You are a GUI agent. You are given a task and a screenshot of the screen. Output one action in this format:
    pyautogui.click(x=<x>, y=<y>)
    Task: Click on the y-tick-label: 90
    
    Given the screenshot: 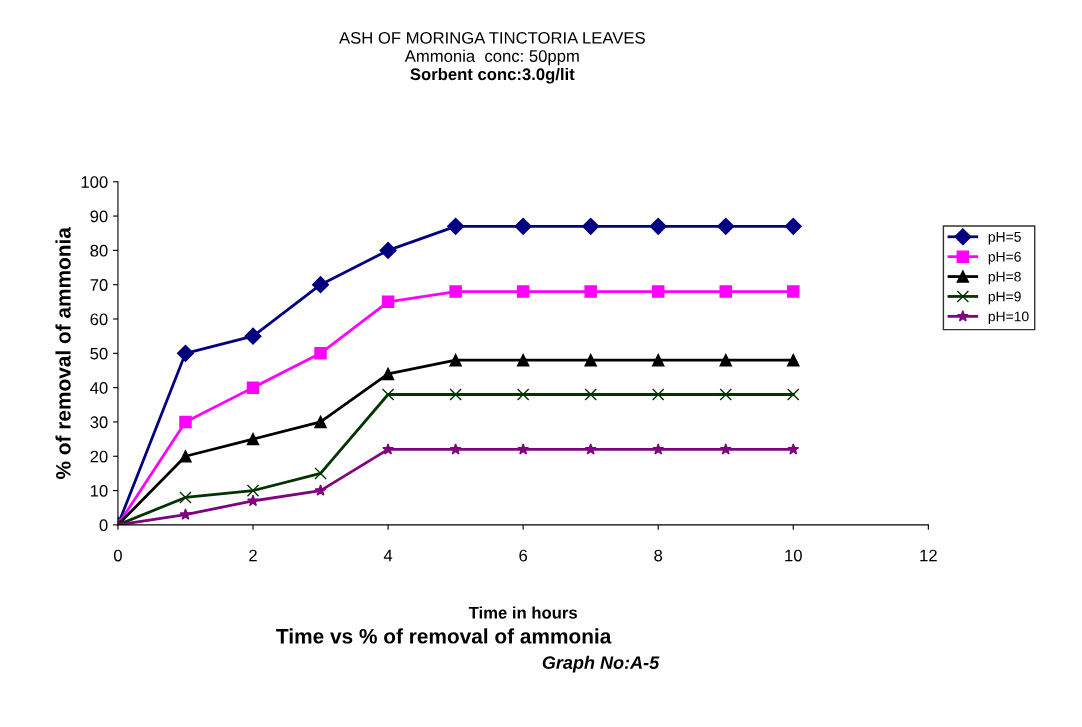 What is the action you would take?
    pyautogui.click(x=99, y=216)
    